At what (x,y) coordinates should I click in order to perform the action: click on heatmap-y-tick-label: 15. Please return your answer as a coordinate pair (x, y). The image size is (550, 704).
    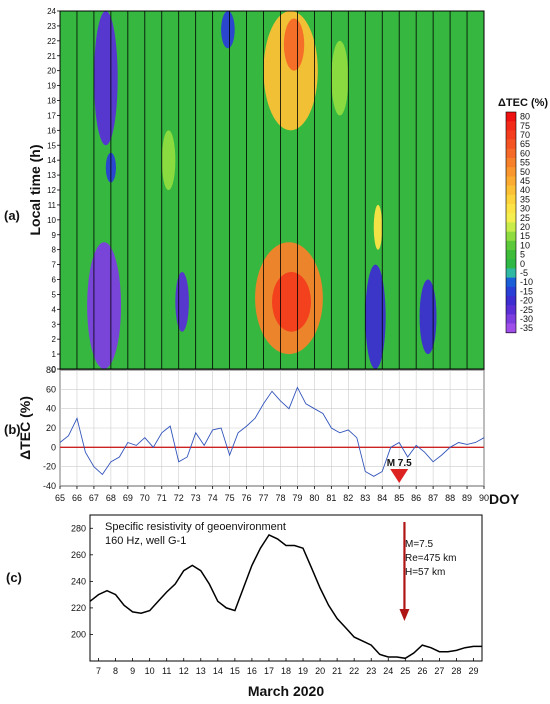
    Looking at the image, I should click on (51, 145).